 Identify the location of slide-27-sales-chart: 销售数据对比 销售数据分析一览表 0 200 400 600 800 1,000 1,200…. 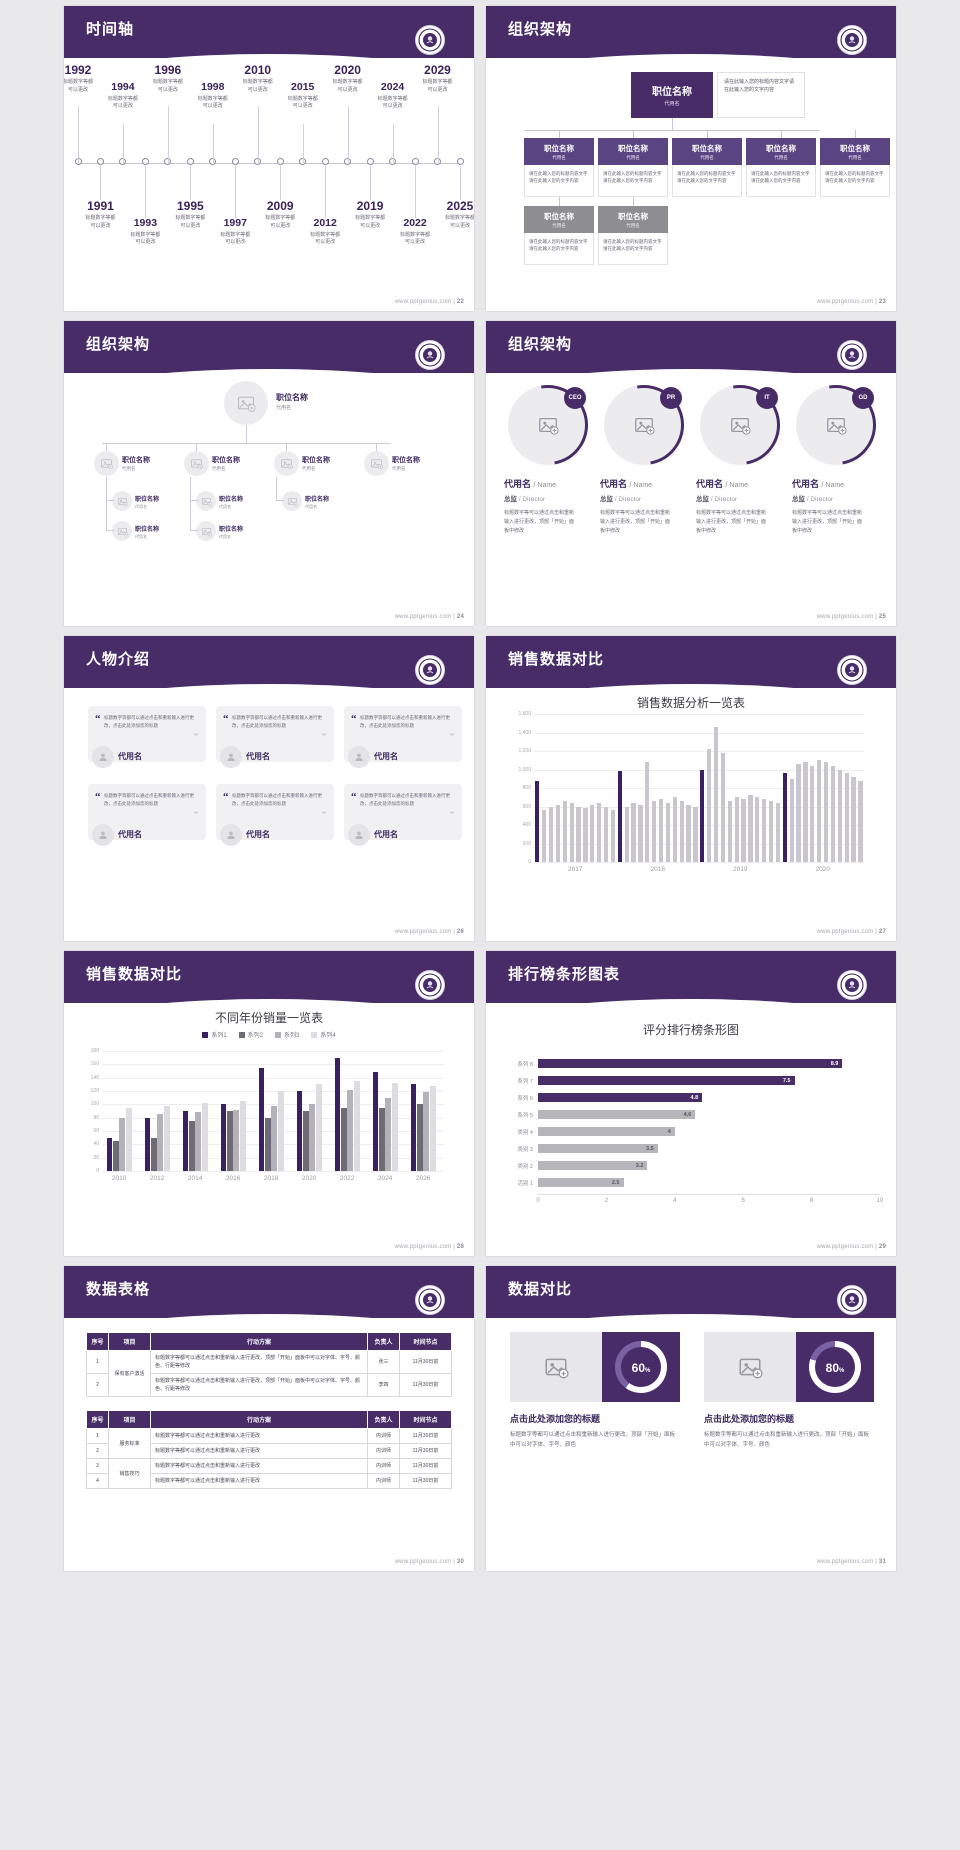
(691, 788).